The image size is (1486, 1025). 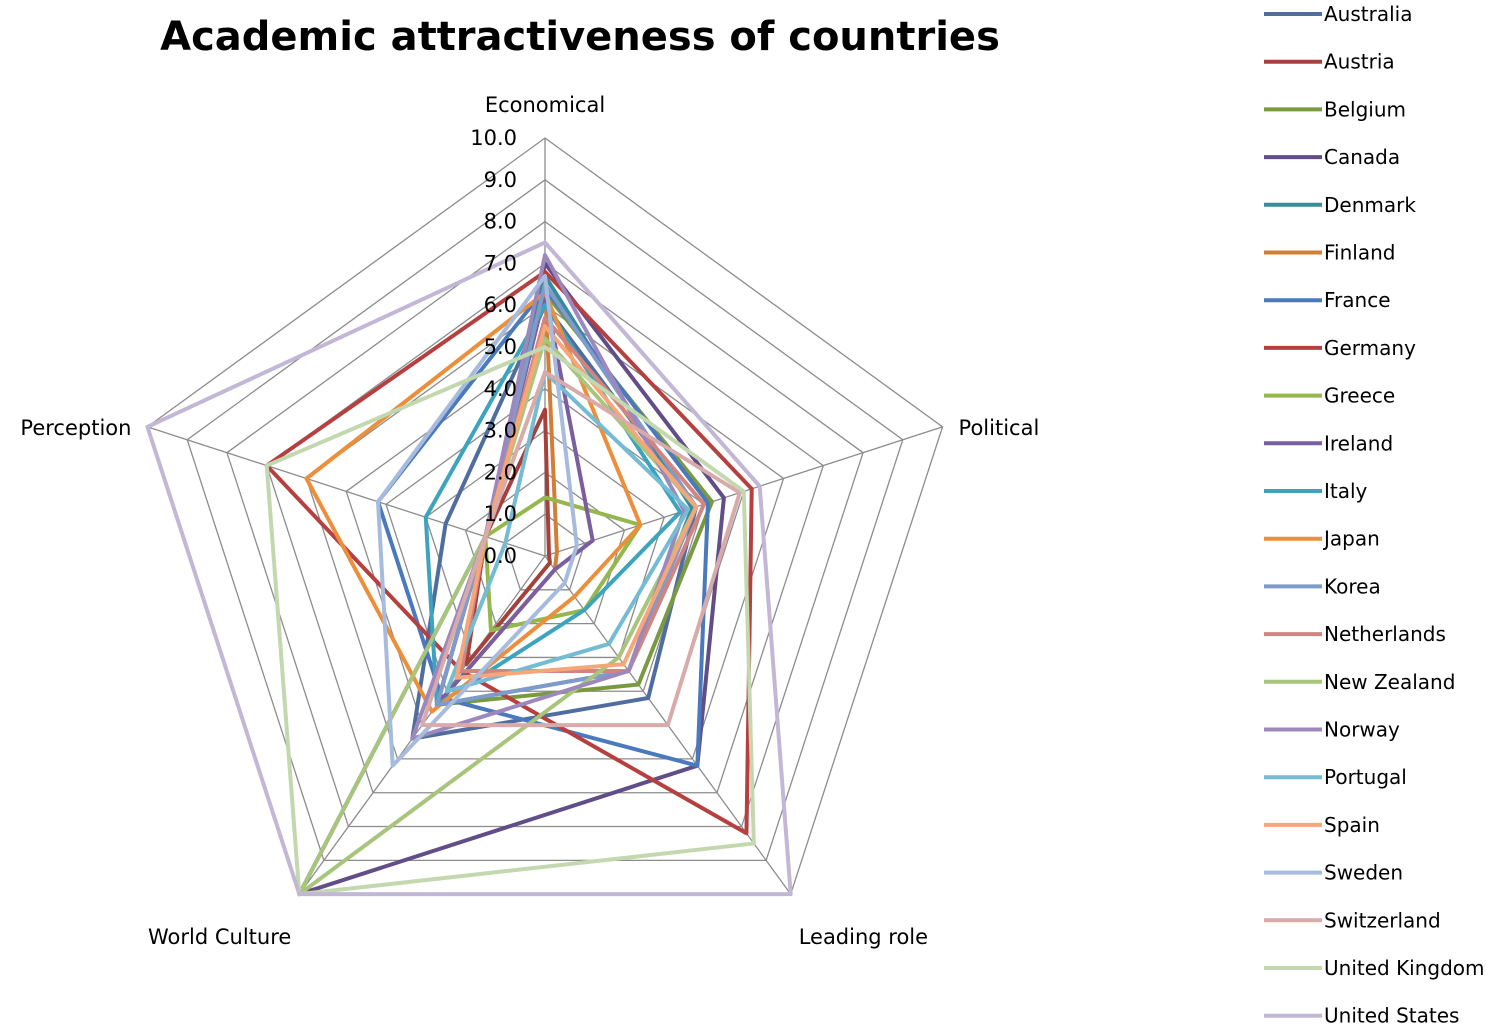 I want to click on tick-label: 3.0, so click(x=500, y=431).